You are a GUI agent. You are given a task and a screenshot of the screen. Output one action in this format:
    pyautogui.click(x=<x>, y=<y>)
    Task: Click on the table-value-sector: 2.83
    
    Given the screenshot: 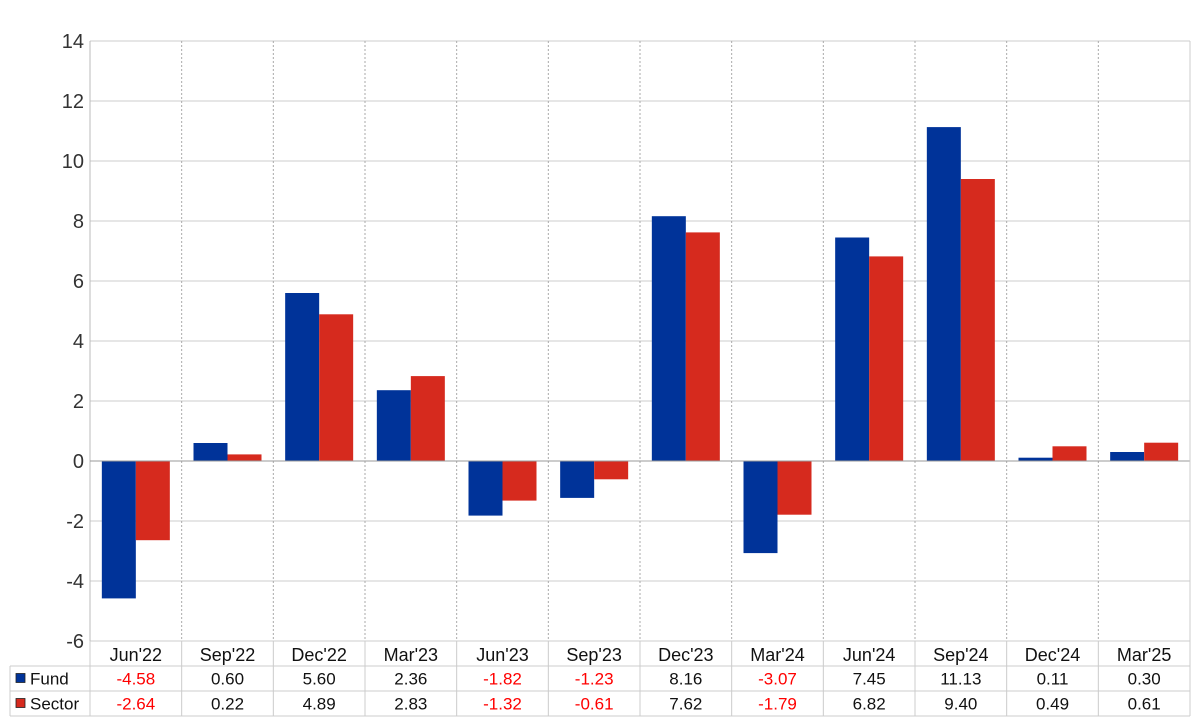 What is the action you would take?
    pyautogui.click(x=410, y=704)
    